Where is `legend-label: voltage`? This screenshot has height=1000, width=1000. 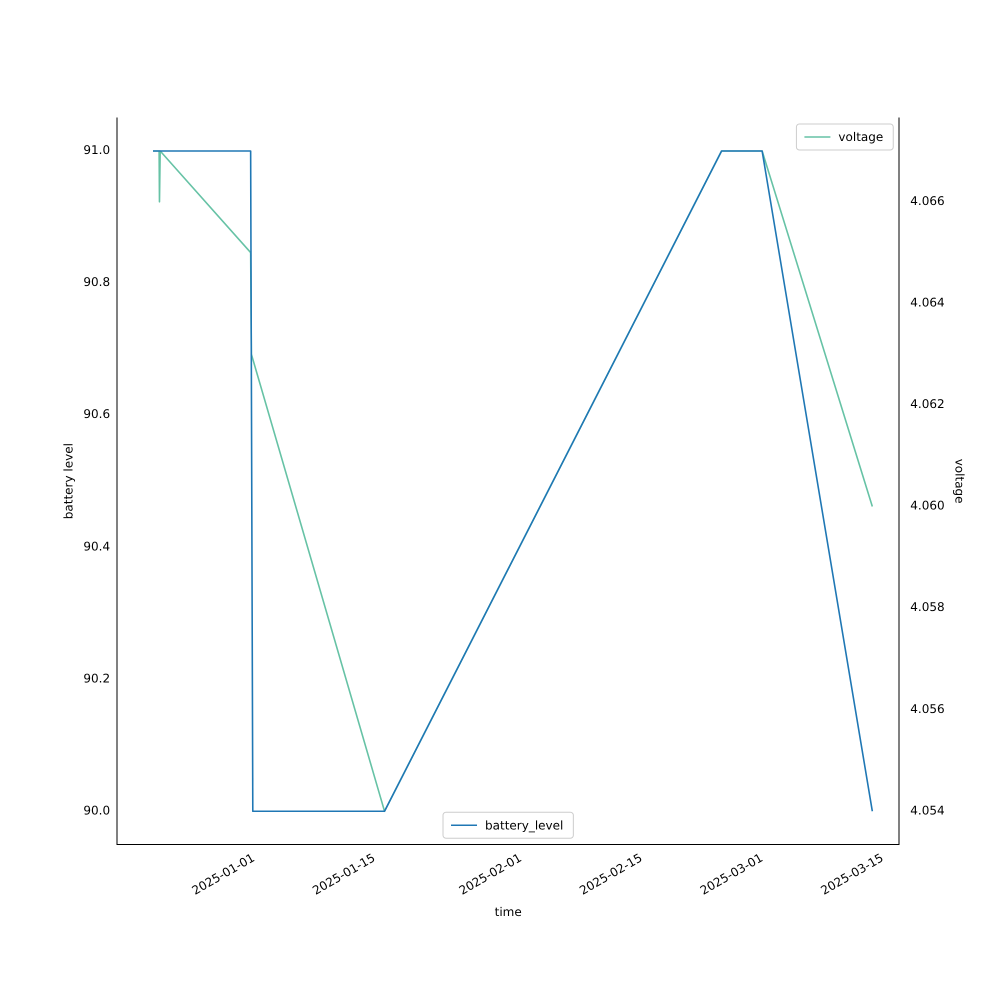 legend-label: voltage is located at coordinates (861, 137).